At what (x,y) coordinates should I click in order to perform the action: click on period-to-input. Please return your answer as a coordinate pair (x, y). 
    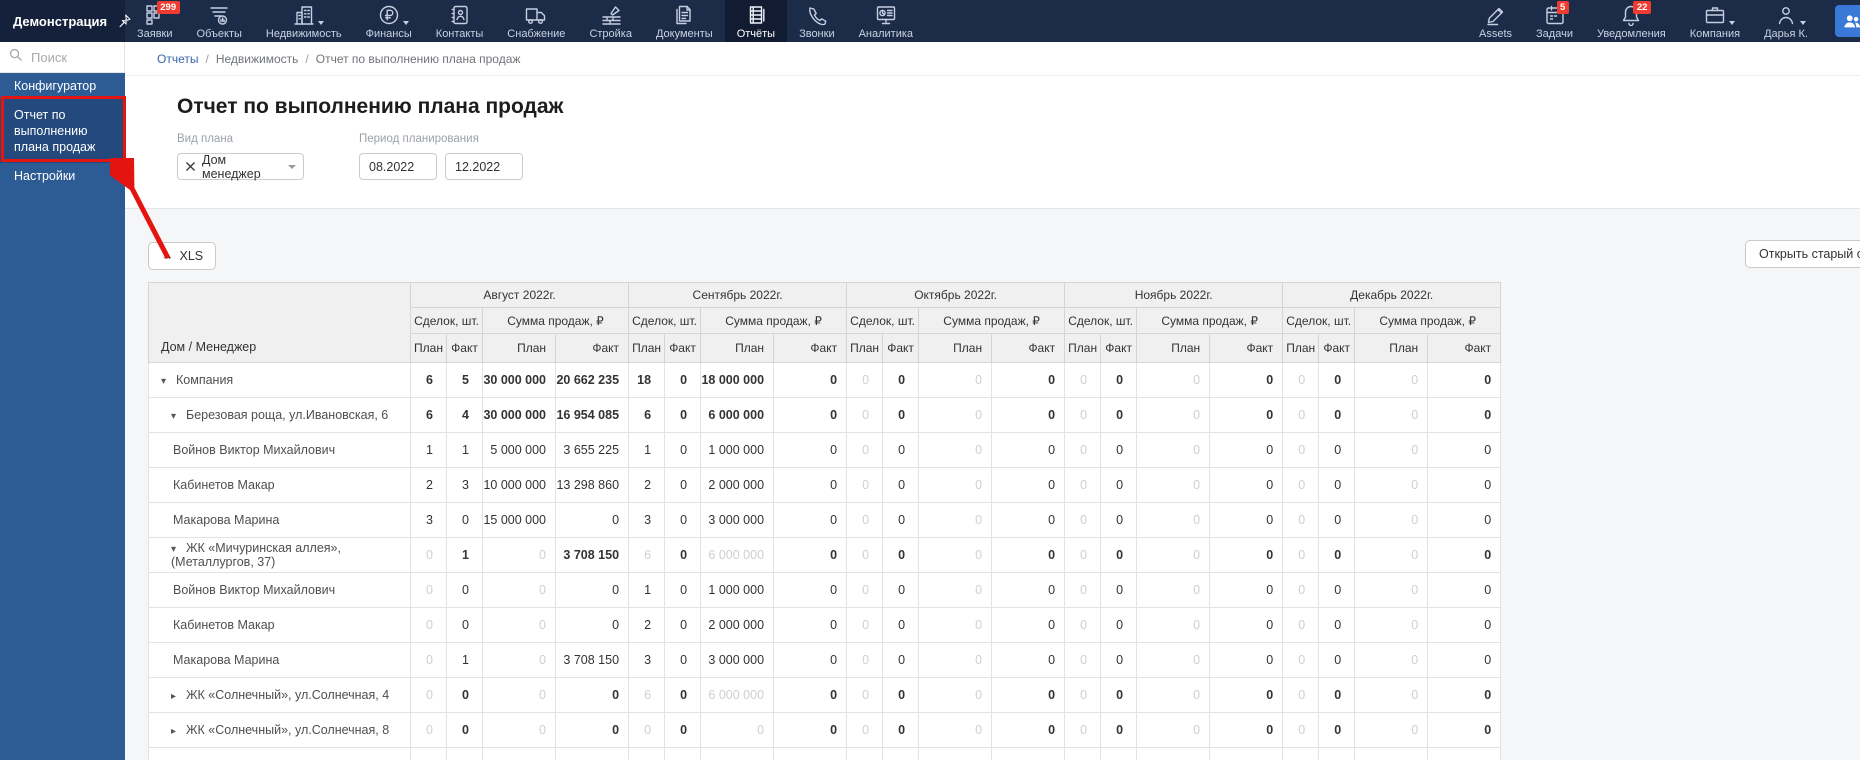
    Looking at the image, I should click on (484, 166).